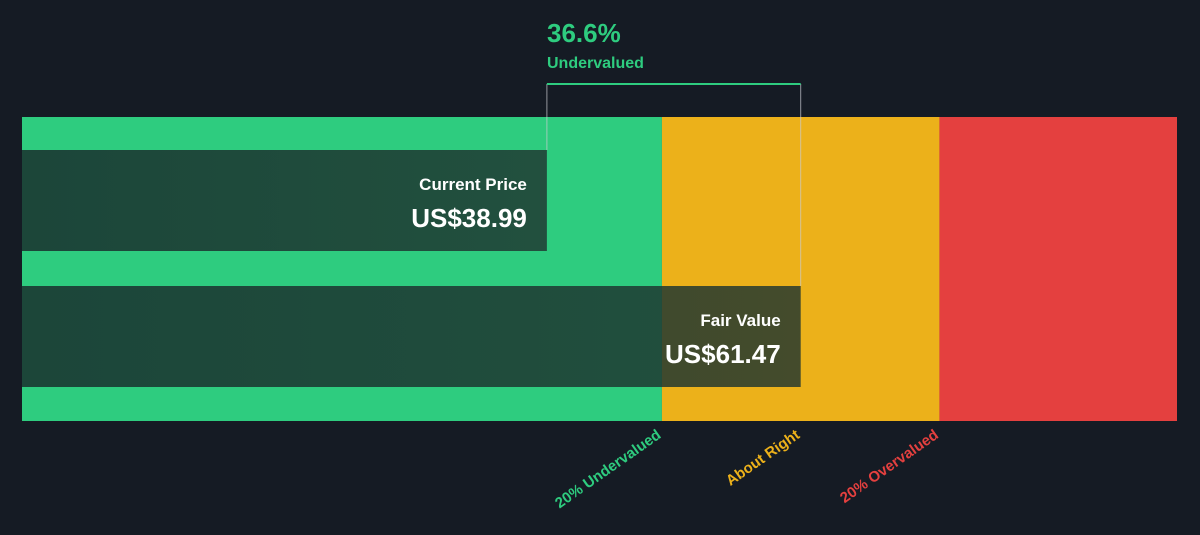 The height and width of the screenshot is (535, 1200). I want to click on bar-category: Fair Value, so click(740, 320).